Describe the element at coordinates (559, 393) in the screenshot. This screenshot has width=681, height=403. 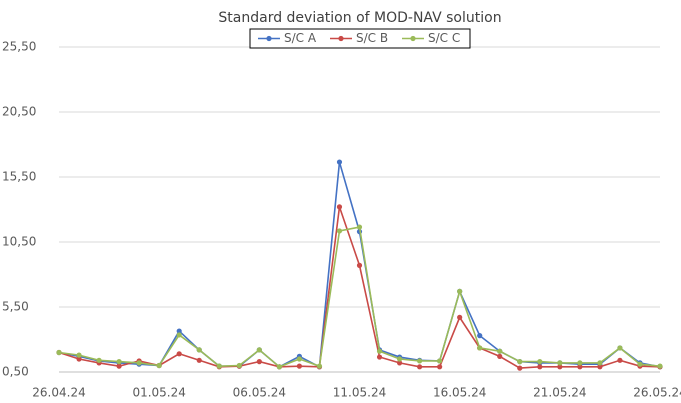
I see `x-tick-label: 21.05.24` at that location.